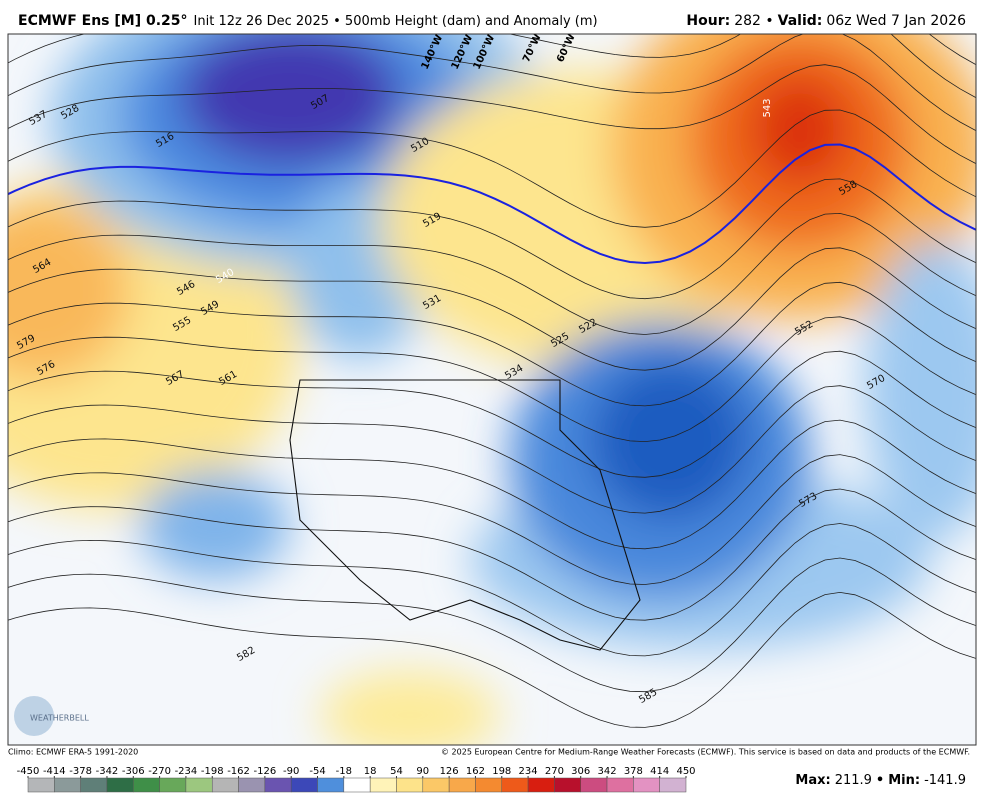  Describe the element at coordinates (501, 771) in the screenshot. I see `colorbar-tick-label: 198` at that location.